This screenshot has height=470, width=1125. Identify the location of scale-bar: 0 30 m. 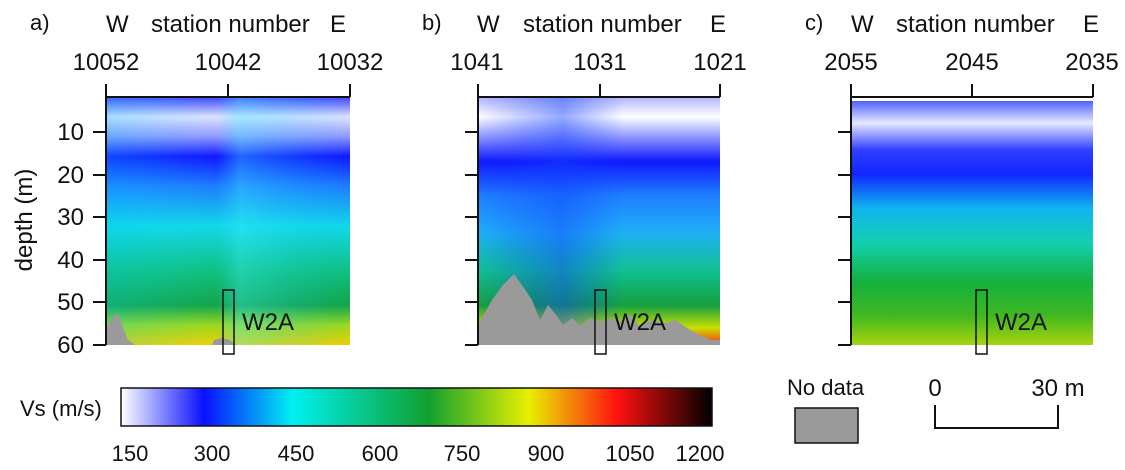
(1006, 402).